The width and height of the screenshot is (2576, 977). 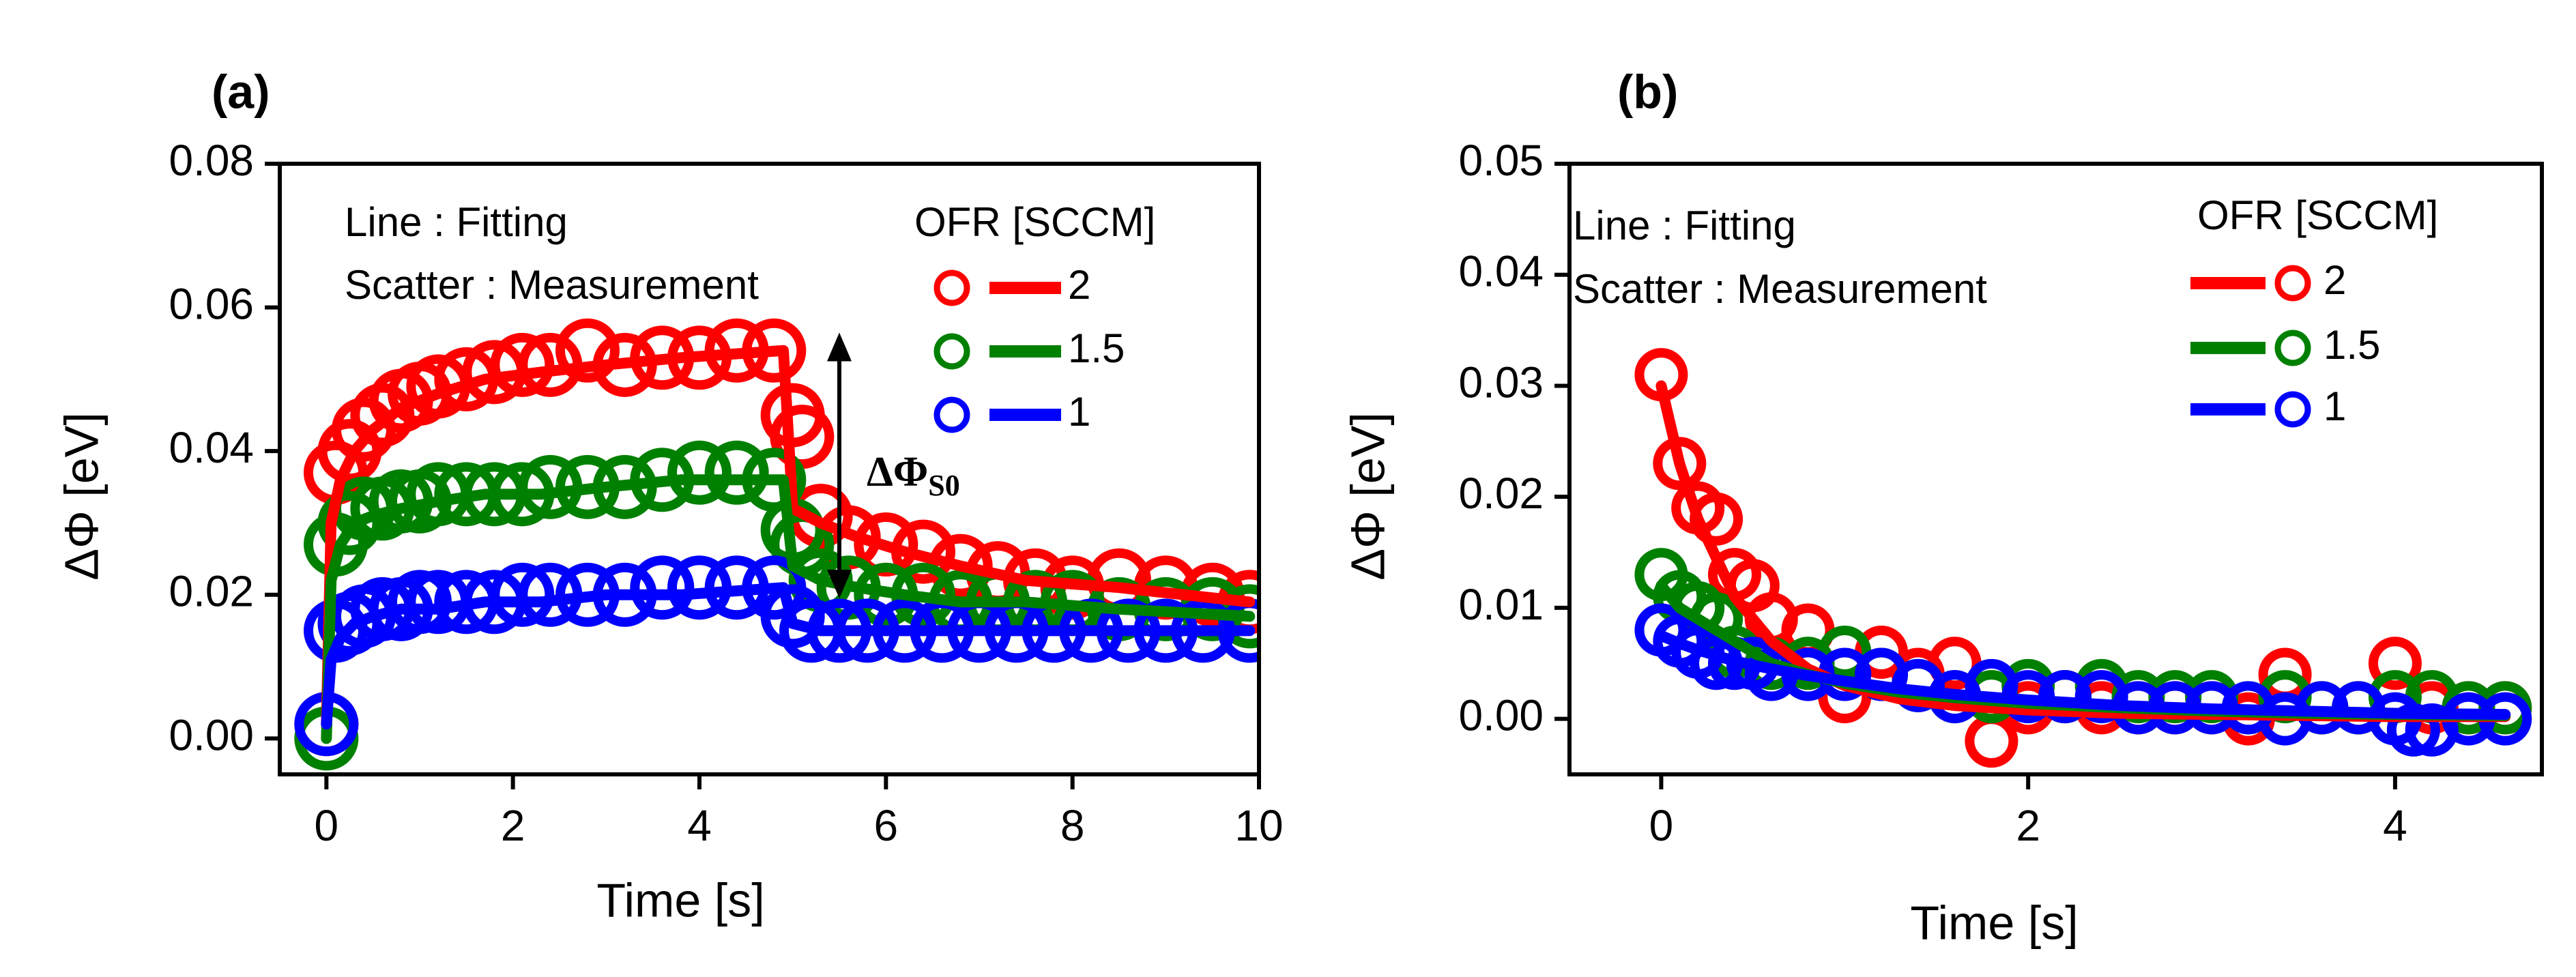 What do you see at coordinates (241, 91) in the screenshot?
I see `panel-label: (a)` at bounding box center [241, 91].